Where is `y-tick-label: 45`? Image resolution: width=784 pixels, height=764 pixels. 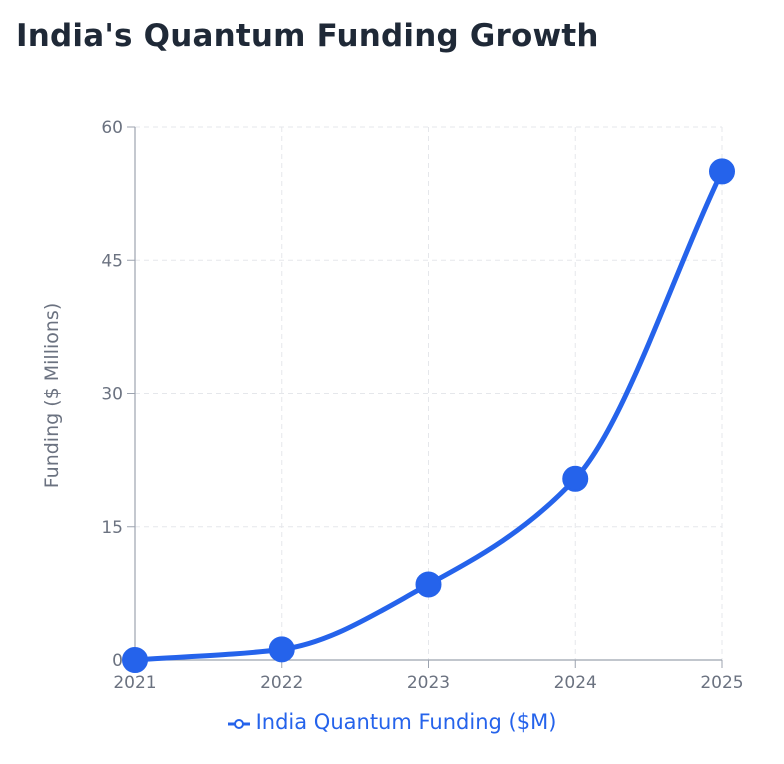
y-tick-label: 45 is located at coordinates (112, 261).